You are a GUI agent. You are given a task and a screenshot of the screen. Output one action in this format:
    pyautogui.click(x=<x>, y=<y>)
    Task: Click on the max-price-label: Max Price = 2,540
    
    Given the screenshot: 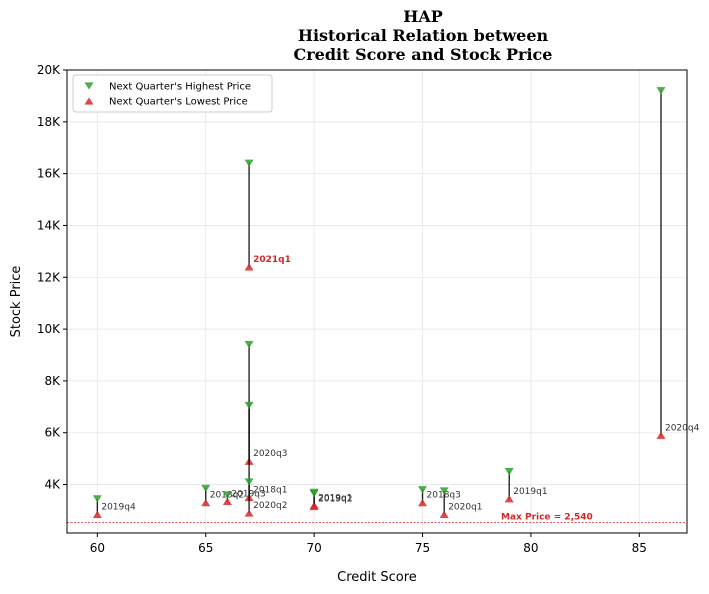 What is the action you would take?
    pyautogui.click(x=547, y=517)
    